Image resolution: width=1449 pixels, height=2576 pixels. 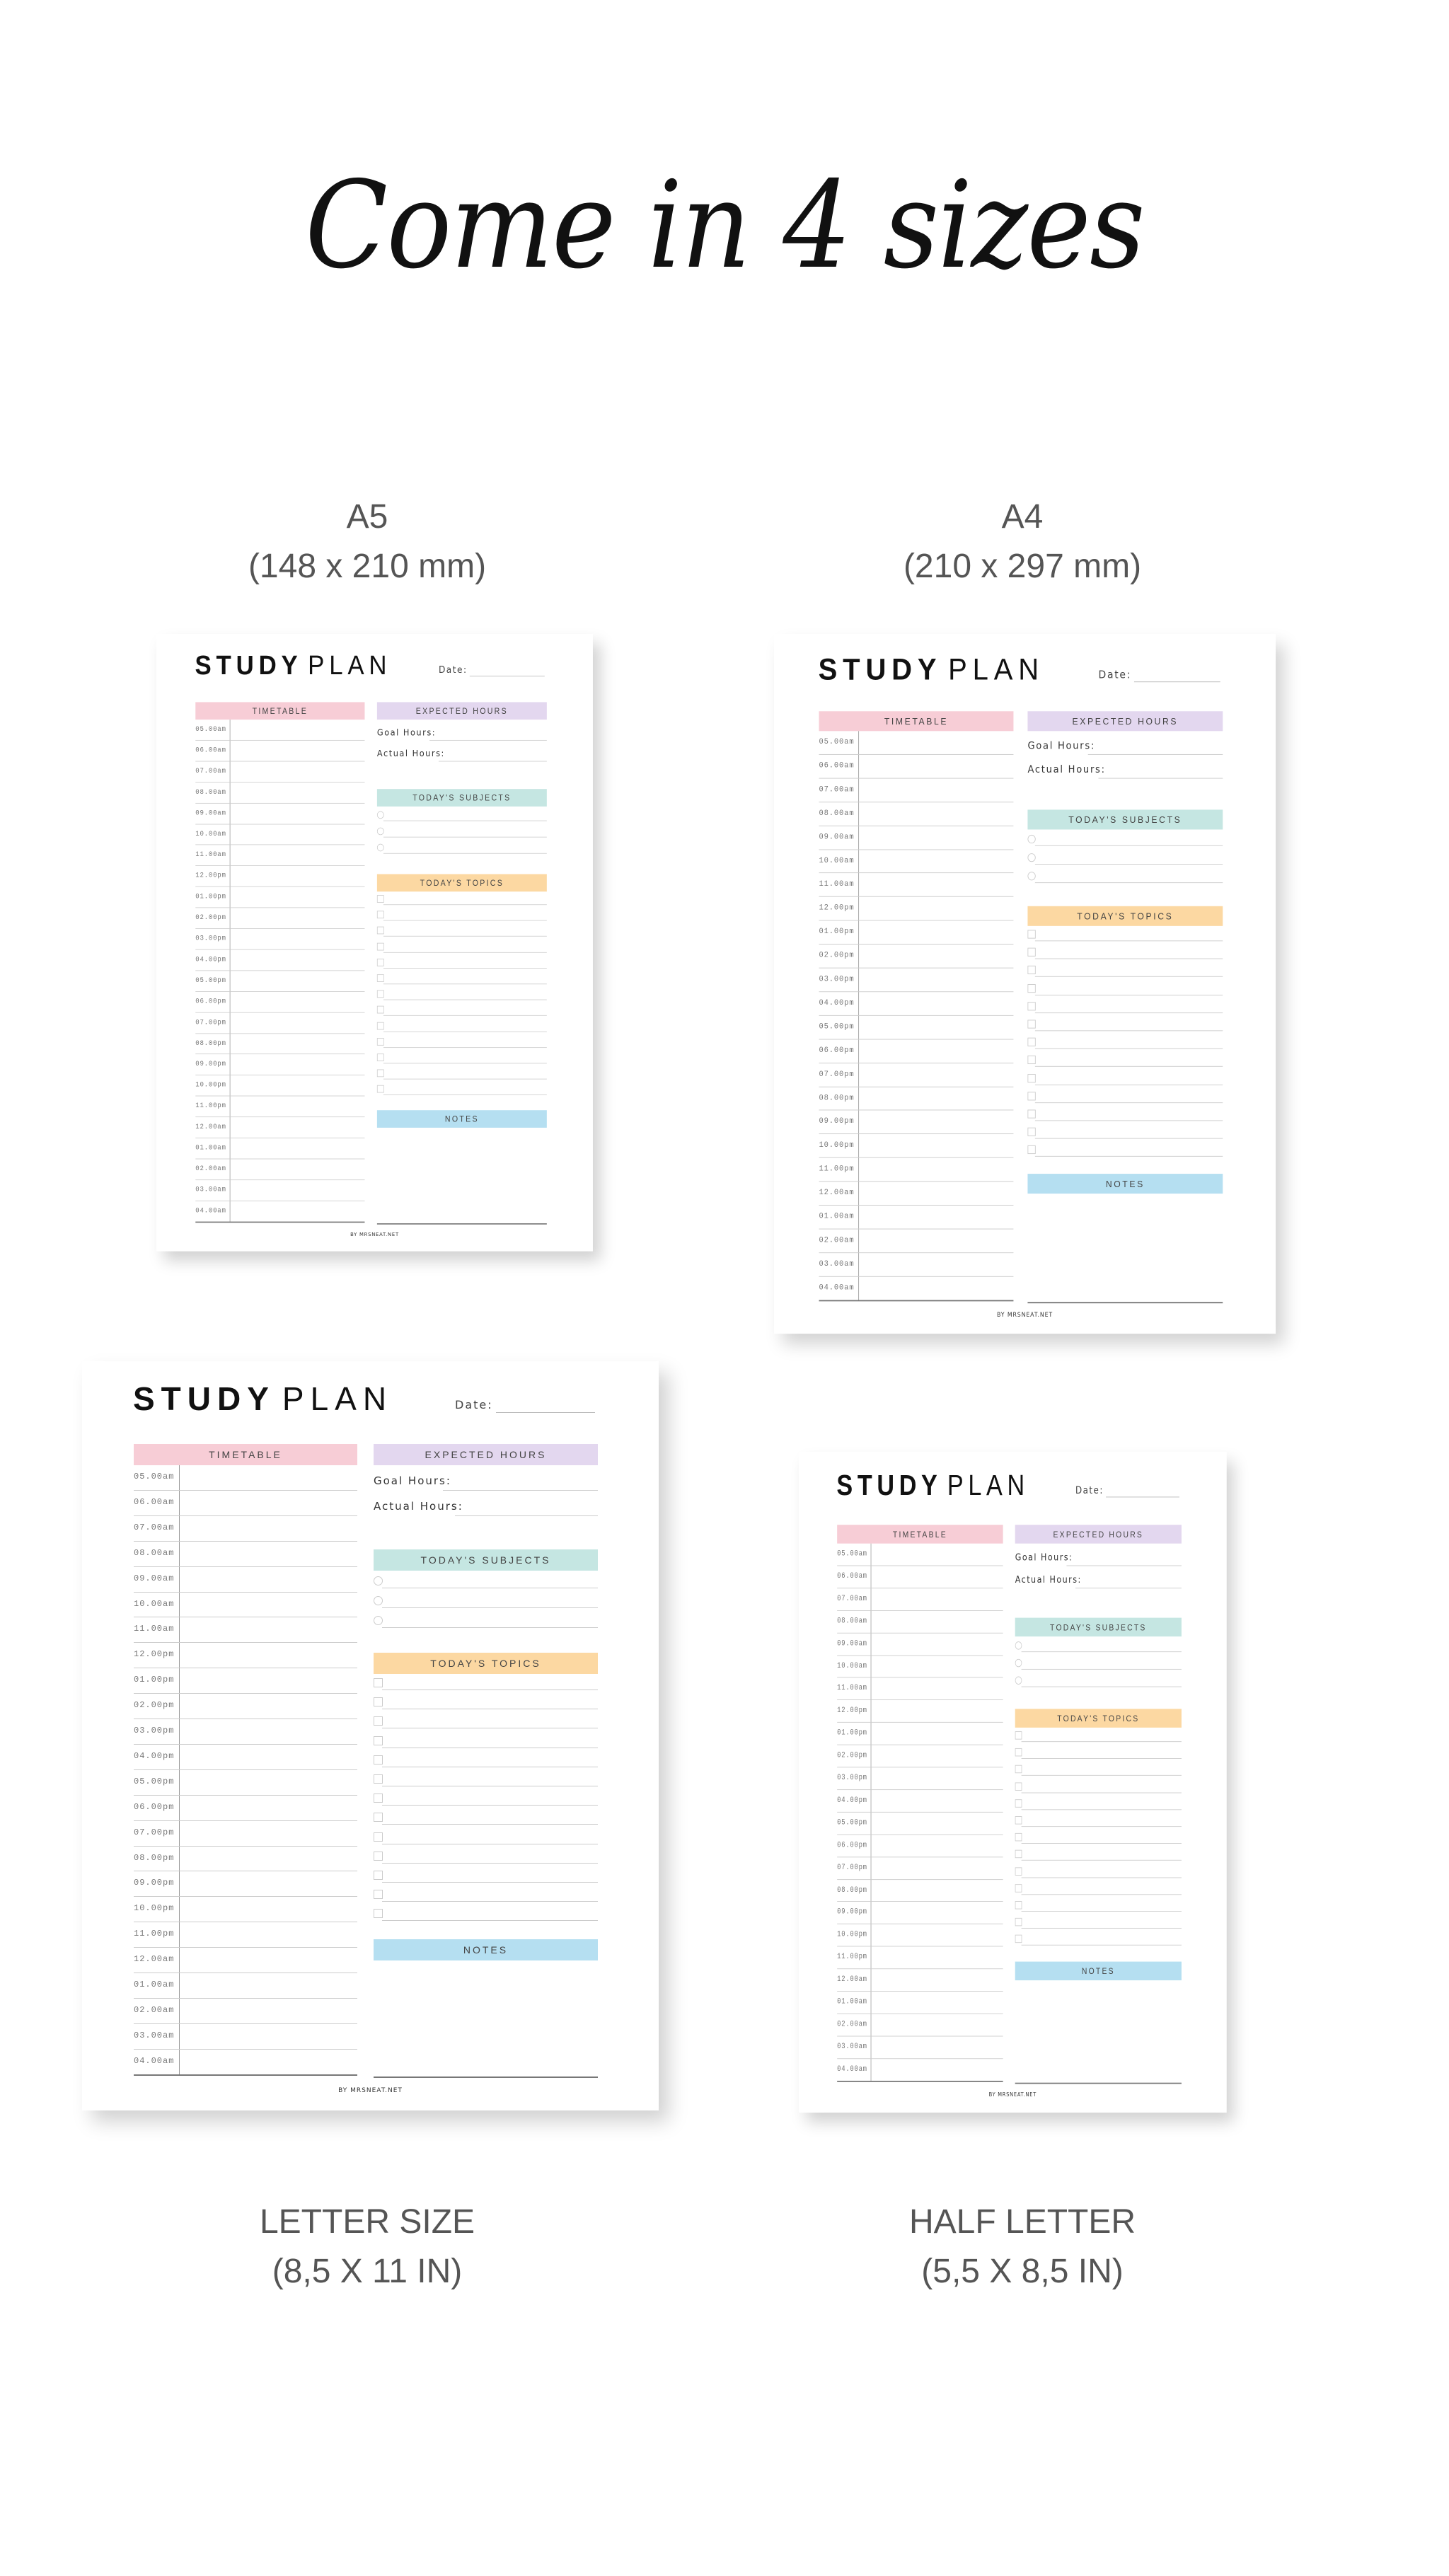 What do you see at coordinates (154, 1552) in the screenshot?
I see `time-label: 08.00am` at bounding box center [154, 1552].